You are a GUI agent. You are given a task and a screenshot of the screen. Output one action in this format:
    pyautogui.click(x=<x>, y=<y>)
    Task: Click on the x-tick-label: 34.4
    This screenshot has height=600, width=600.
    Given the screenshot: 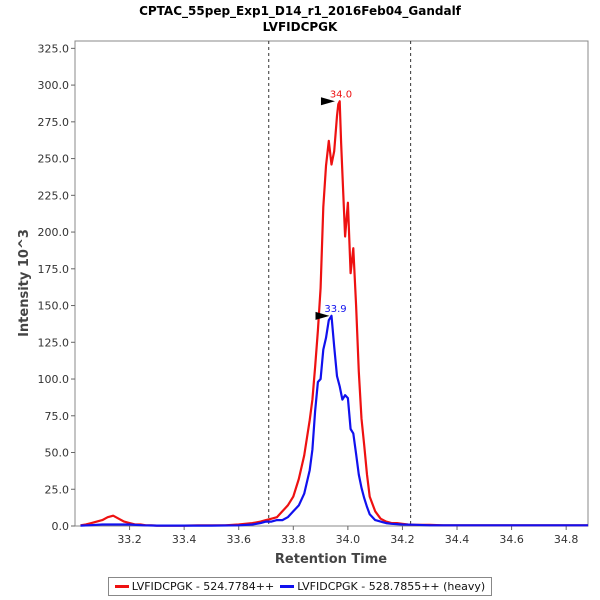 What is the action you would take?
    pyautogui.click(x=457, y=539)
    